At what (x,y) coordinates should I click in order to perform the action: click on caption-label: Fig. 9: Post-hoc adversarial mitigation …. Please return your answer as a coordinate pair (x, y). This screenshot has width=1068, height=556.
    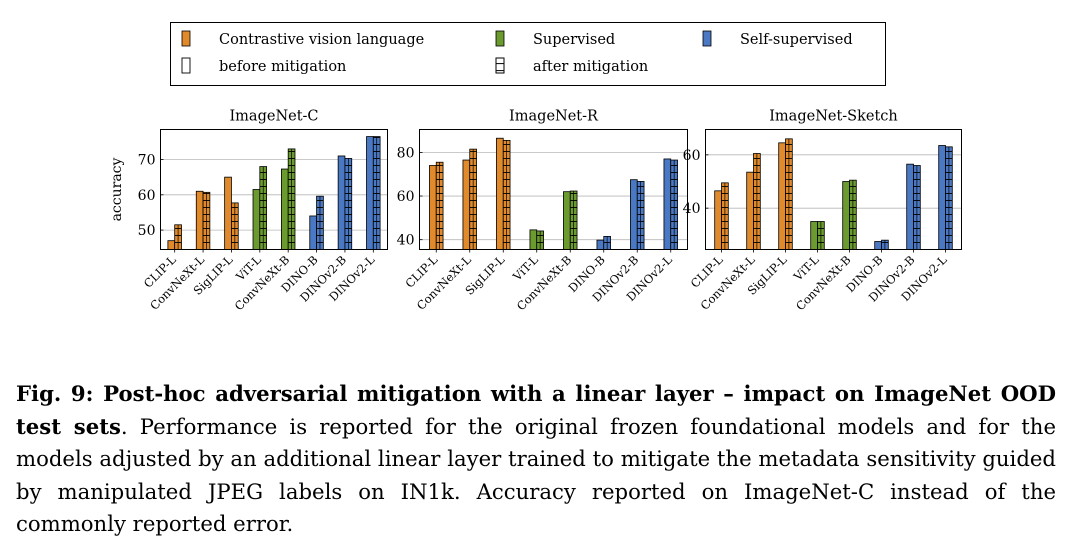
    Looking at the image, I should click on (536, 410).